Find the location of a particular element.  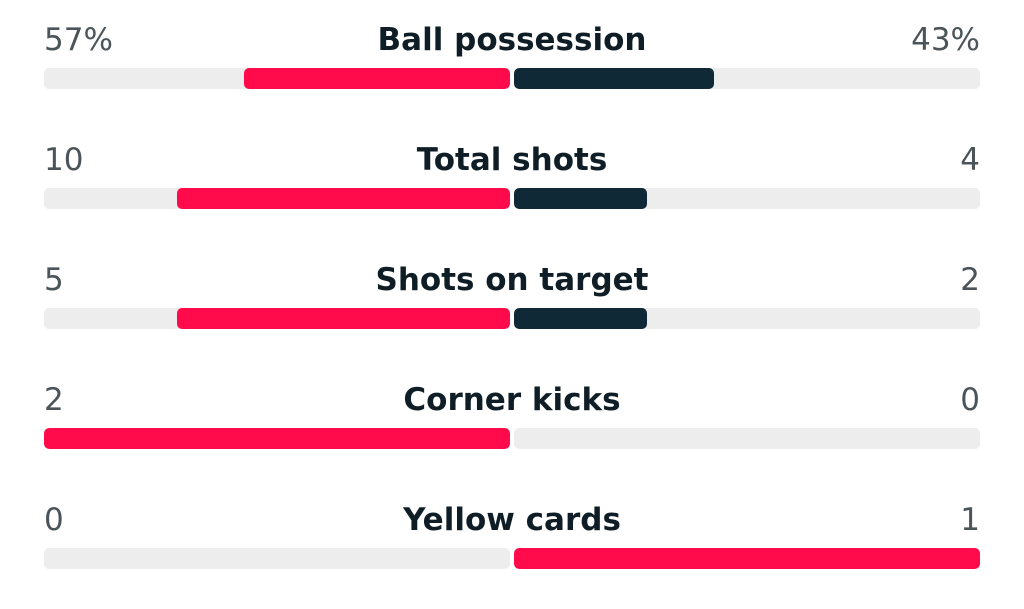

stat-label: Yellow cards is located at coordinates (512, 520).